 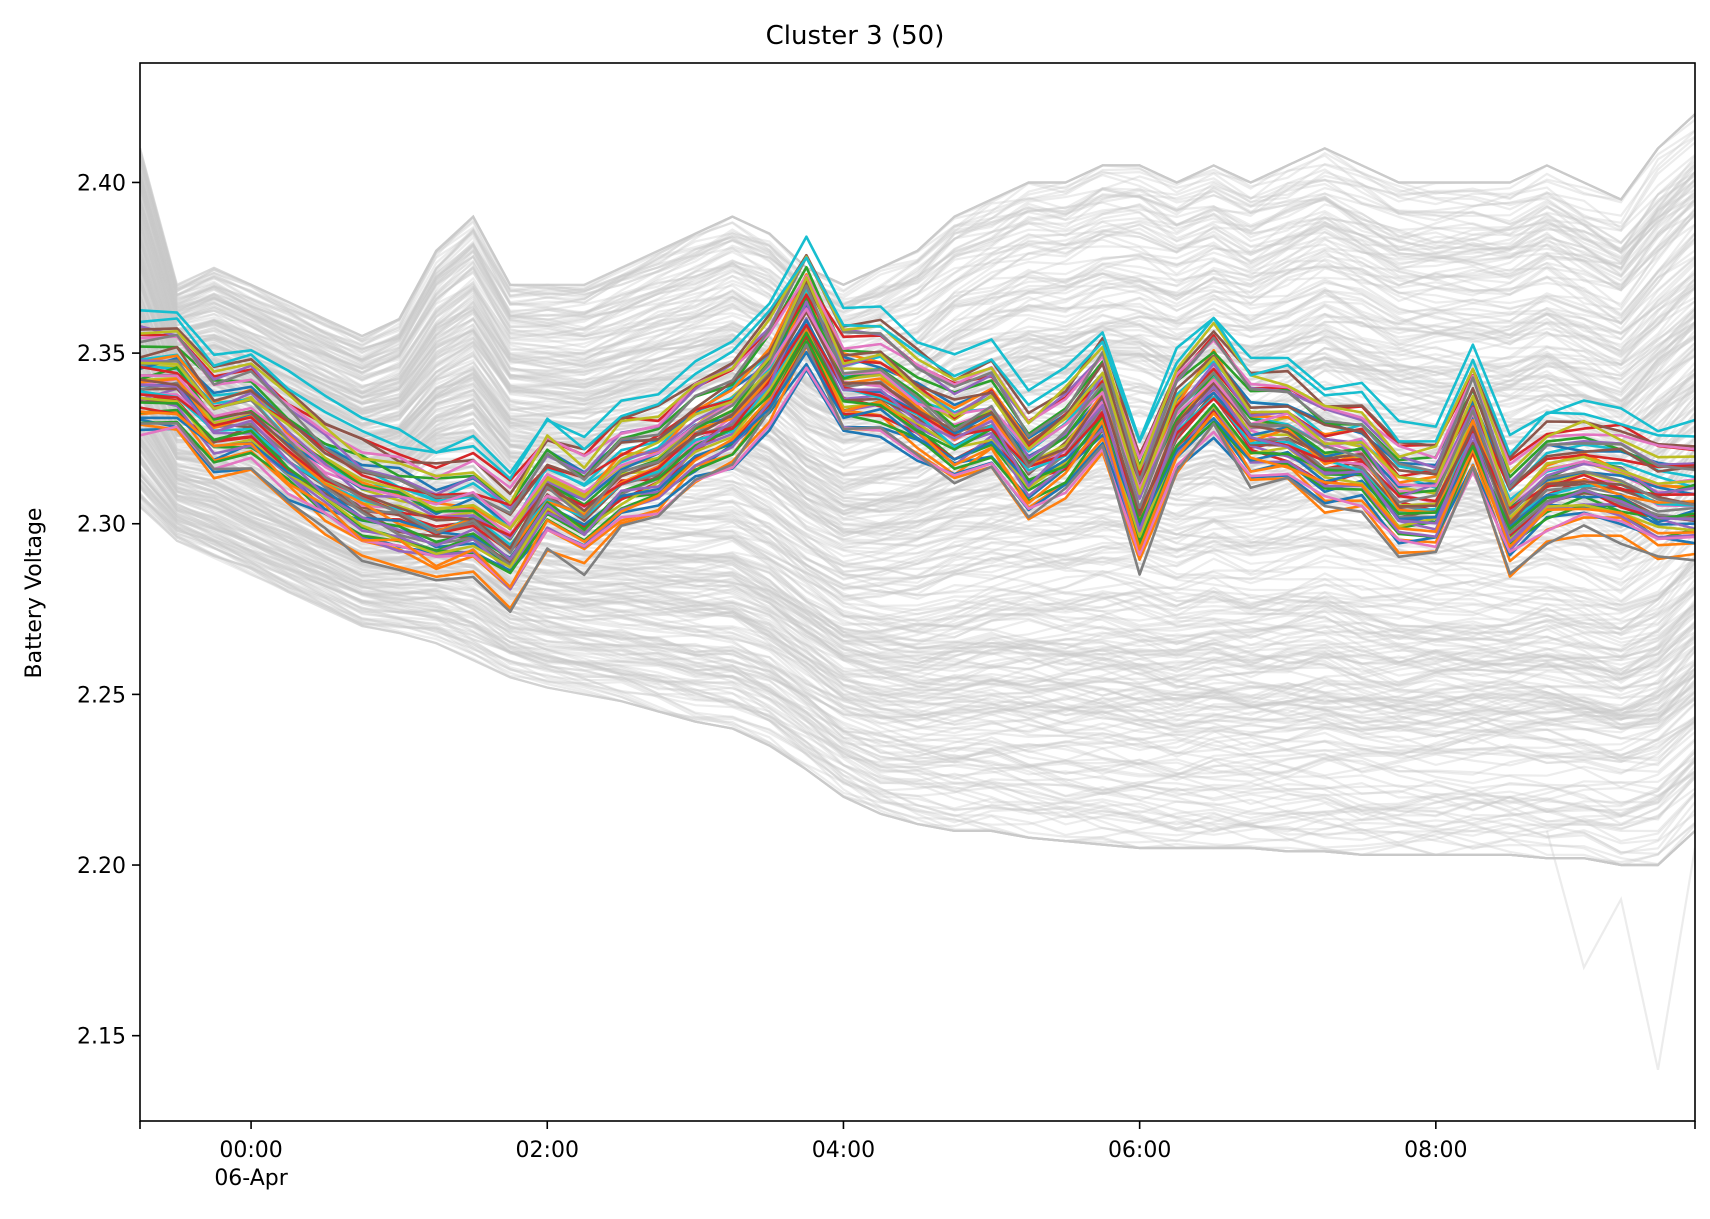 I want to click on background-outlier-line, so click(x=1620, y=950).